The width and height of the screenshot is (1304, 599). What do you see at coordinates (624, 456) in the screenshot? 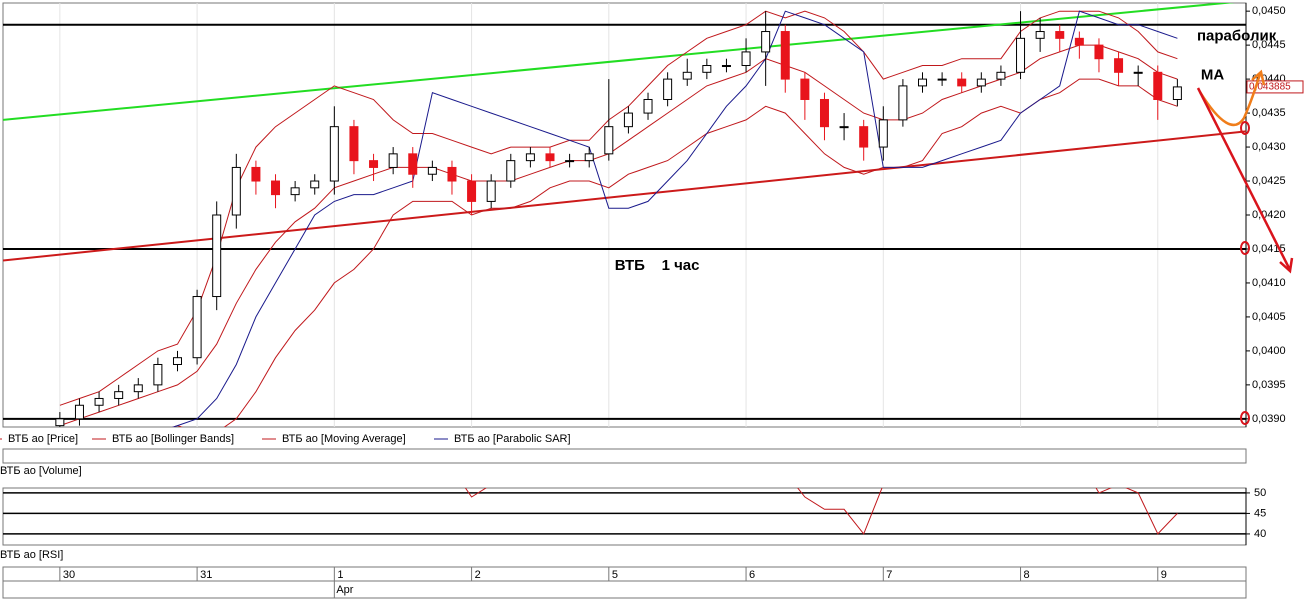
I see `volume-panel` at bounding box center [624, 456].